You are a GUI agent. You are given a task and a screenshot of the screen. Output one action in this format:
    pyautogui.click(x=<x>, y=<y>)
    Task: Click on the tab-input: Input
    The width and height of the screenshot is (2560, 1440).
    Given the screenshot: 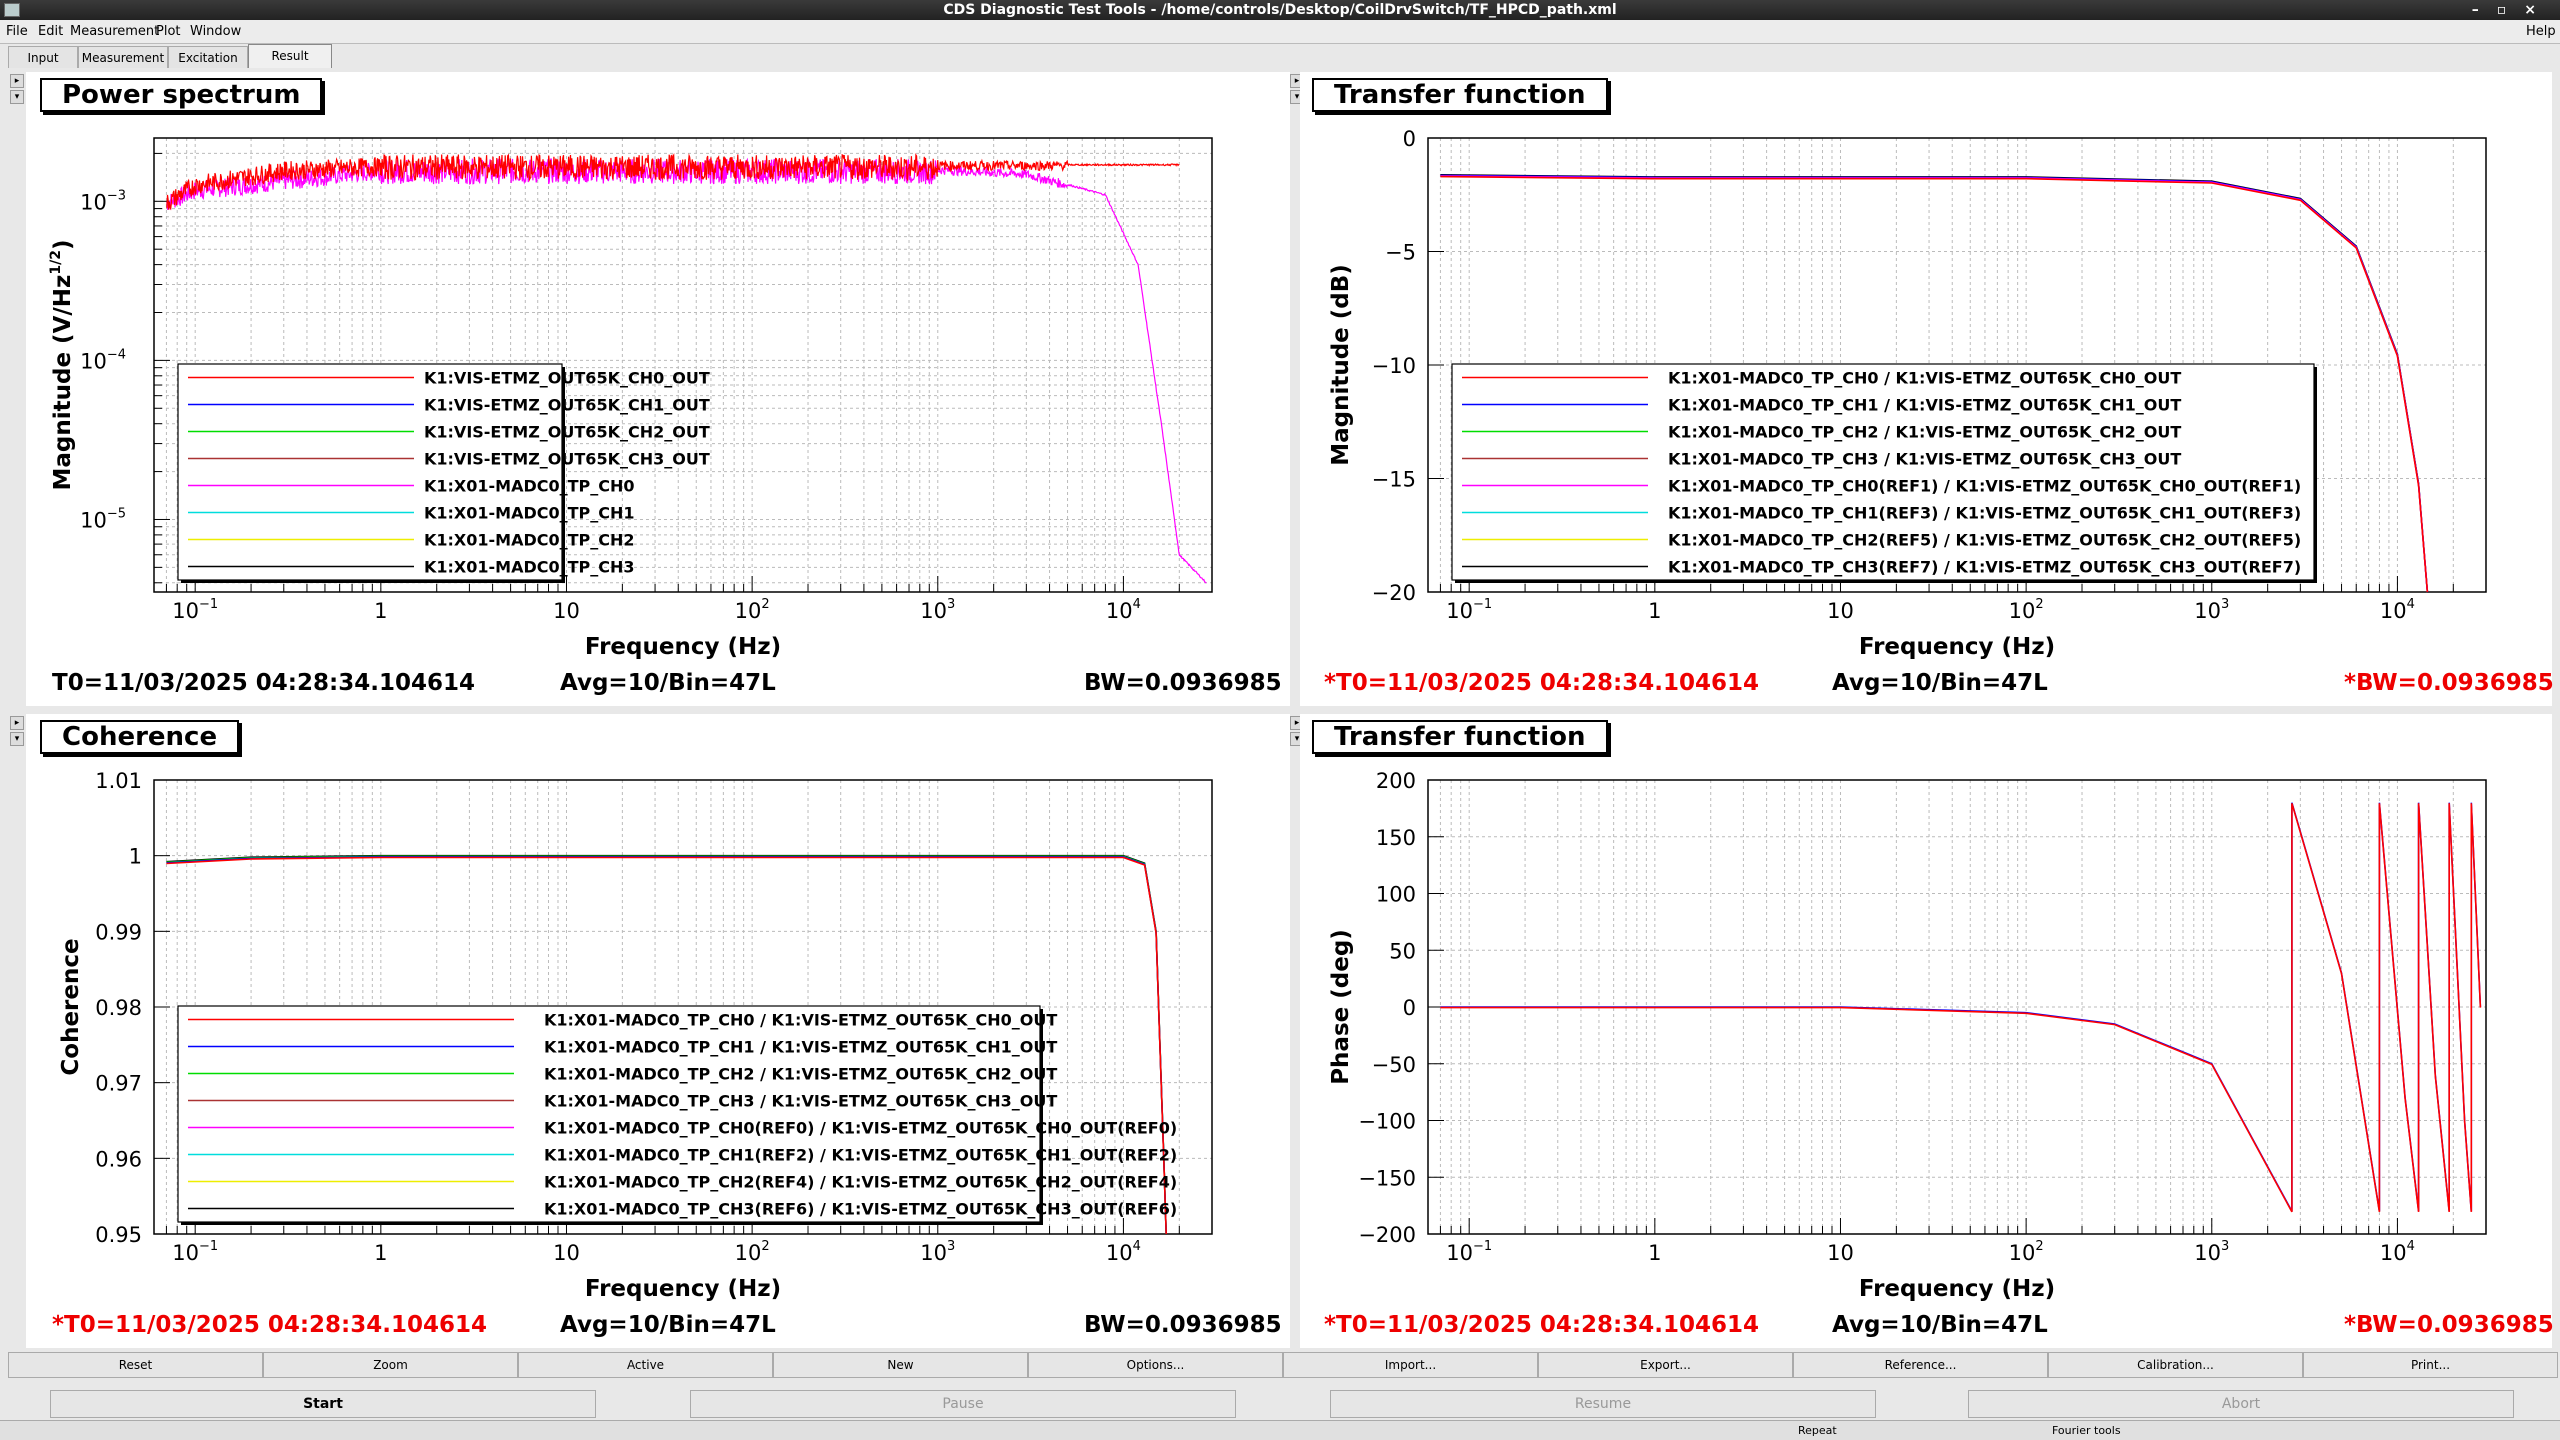 What is the action you would take?
    pyautogui.click(x=43, y=57)
    